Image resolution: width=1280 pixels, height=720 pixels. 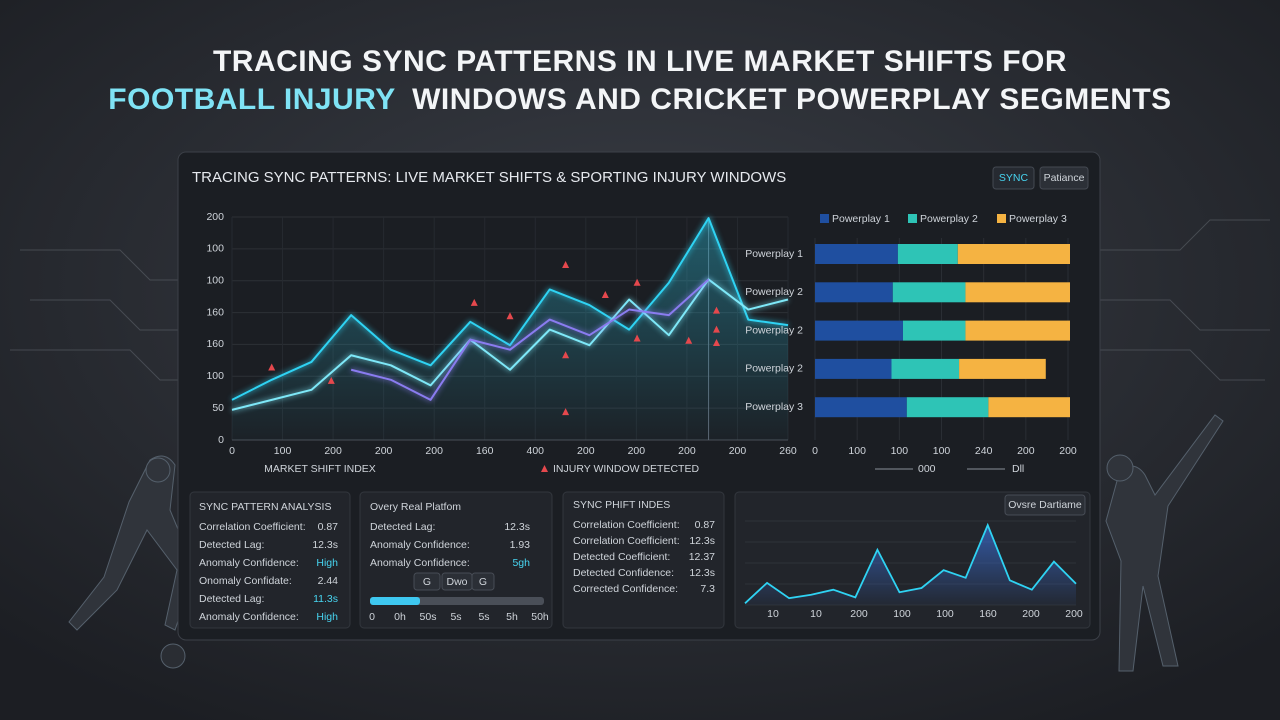 I want to click on y-tick-label: 0, so click(x=221, y=440).